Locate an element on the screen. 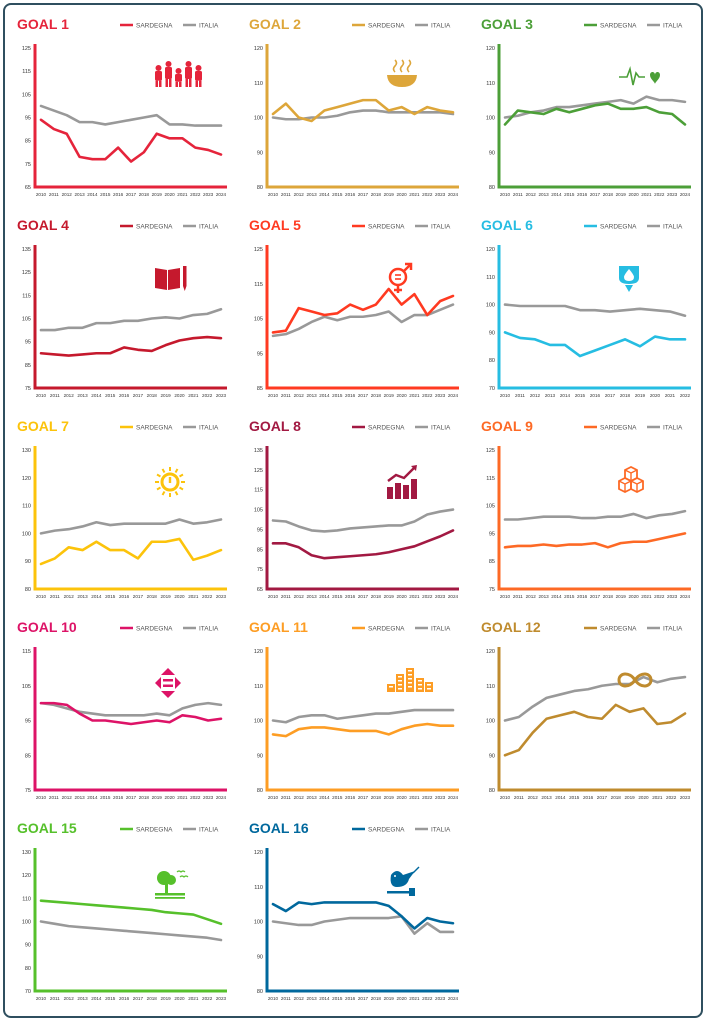  y-tick-label: 135 is located at coordinates (258, 451).